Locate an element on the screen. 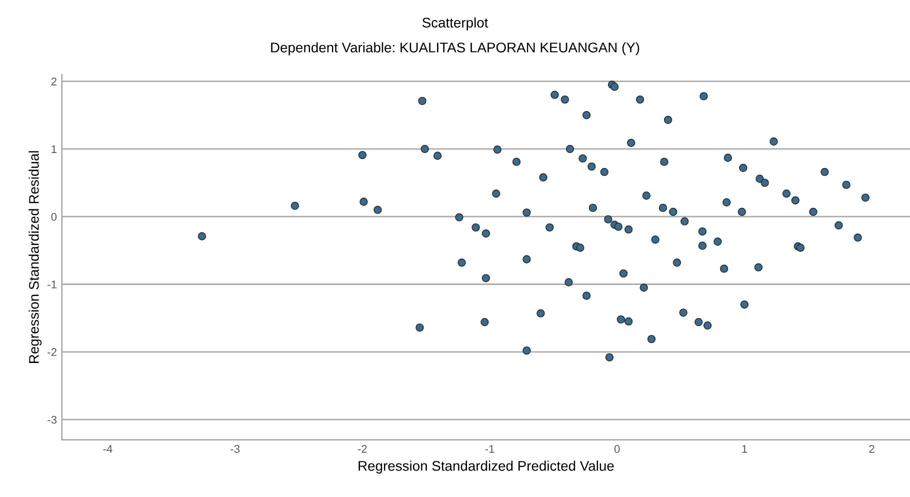 The width and height of the screenshot is (910, 497). x-tick-label: 2 is located at coordinates (871, 449).